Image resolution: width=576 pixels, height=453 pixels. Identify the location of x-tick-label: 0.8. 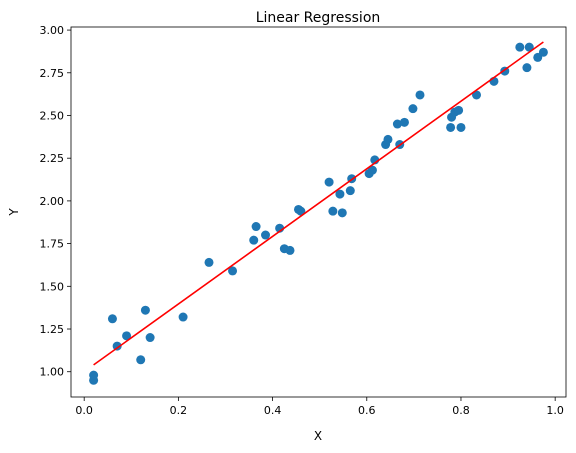
(461, 410).